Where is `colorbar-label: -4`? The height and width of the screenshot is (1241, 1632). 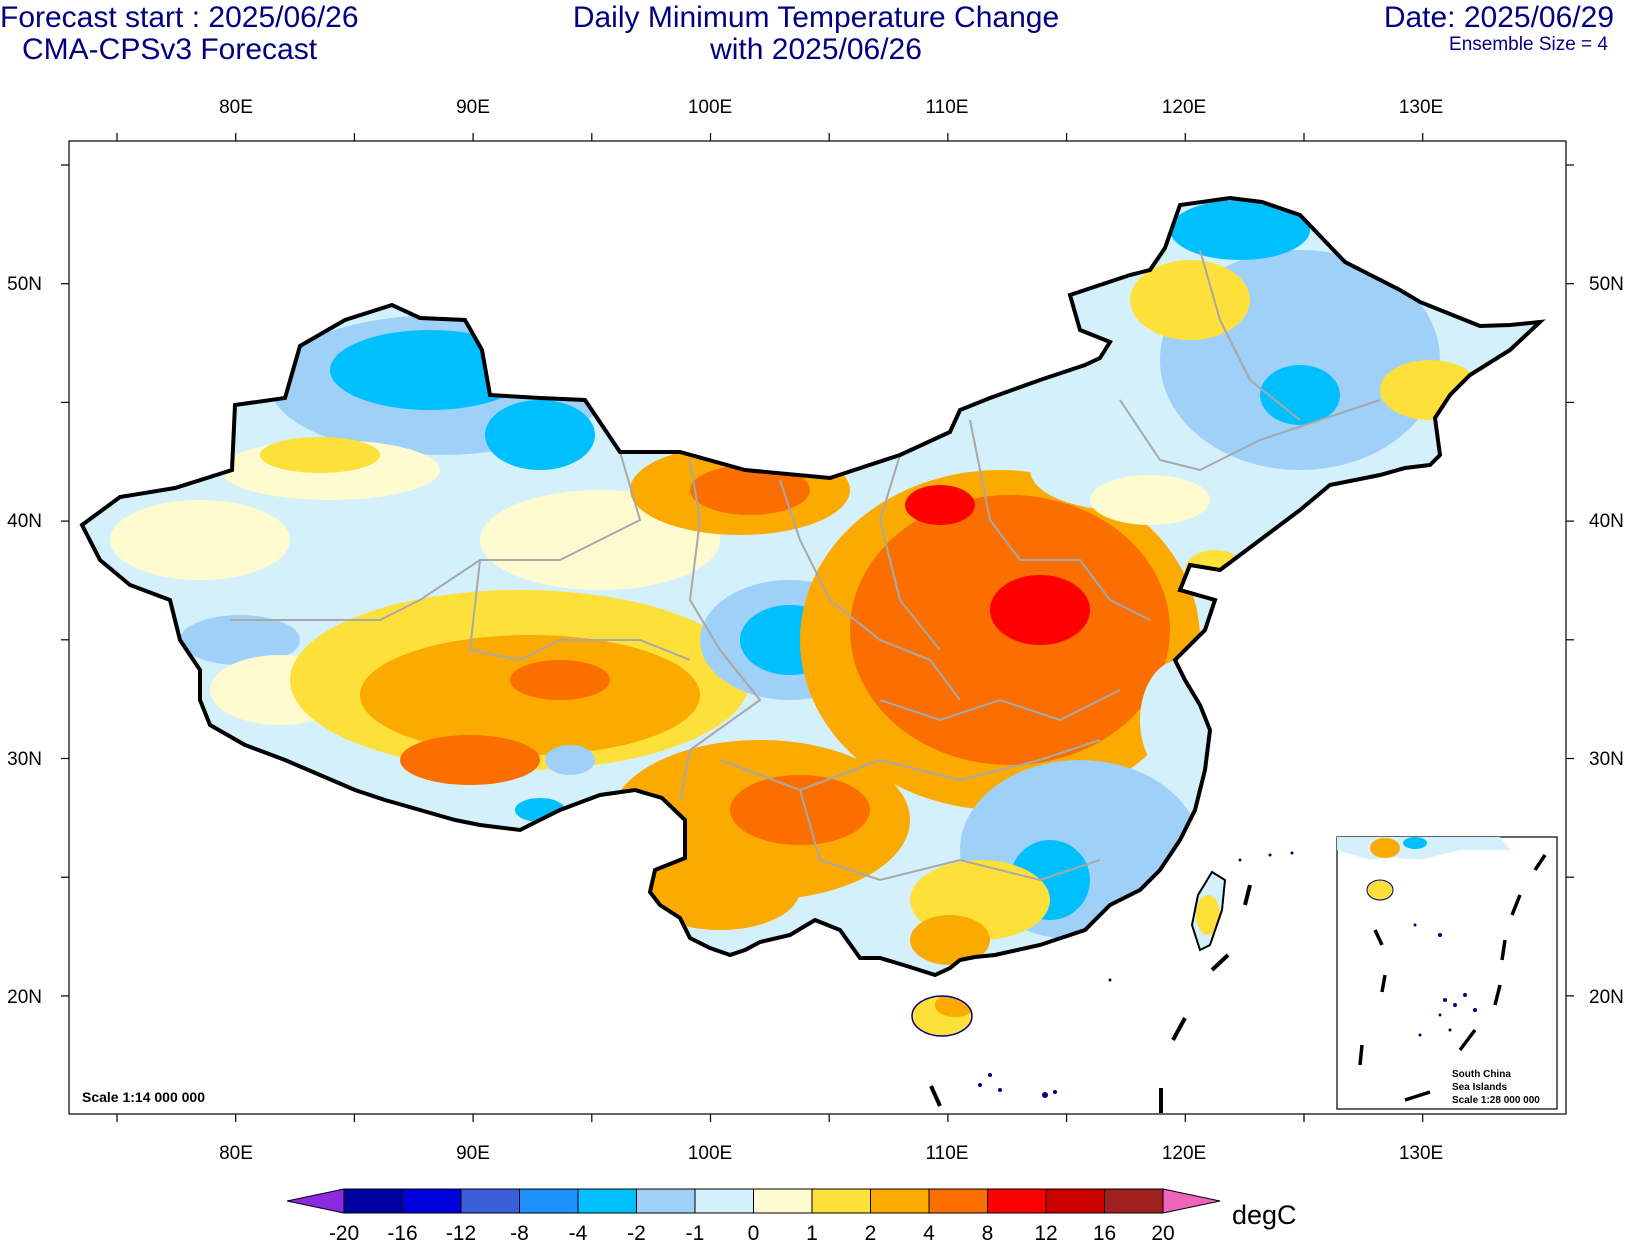
colorbar-label: -4 is located at coordinates (578, 1231).